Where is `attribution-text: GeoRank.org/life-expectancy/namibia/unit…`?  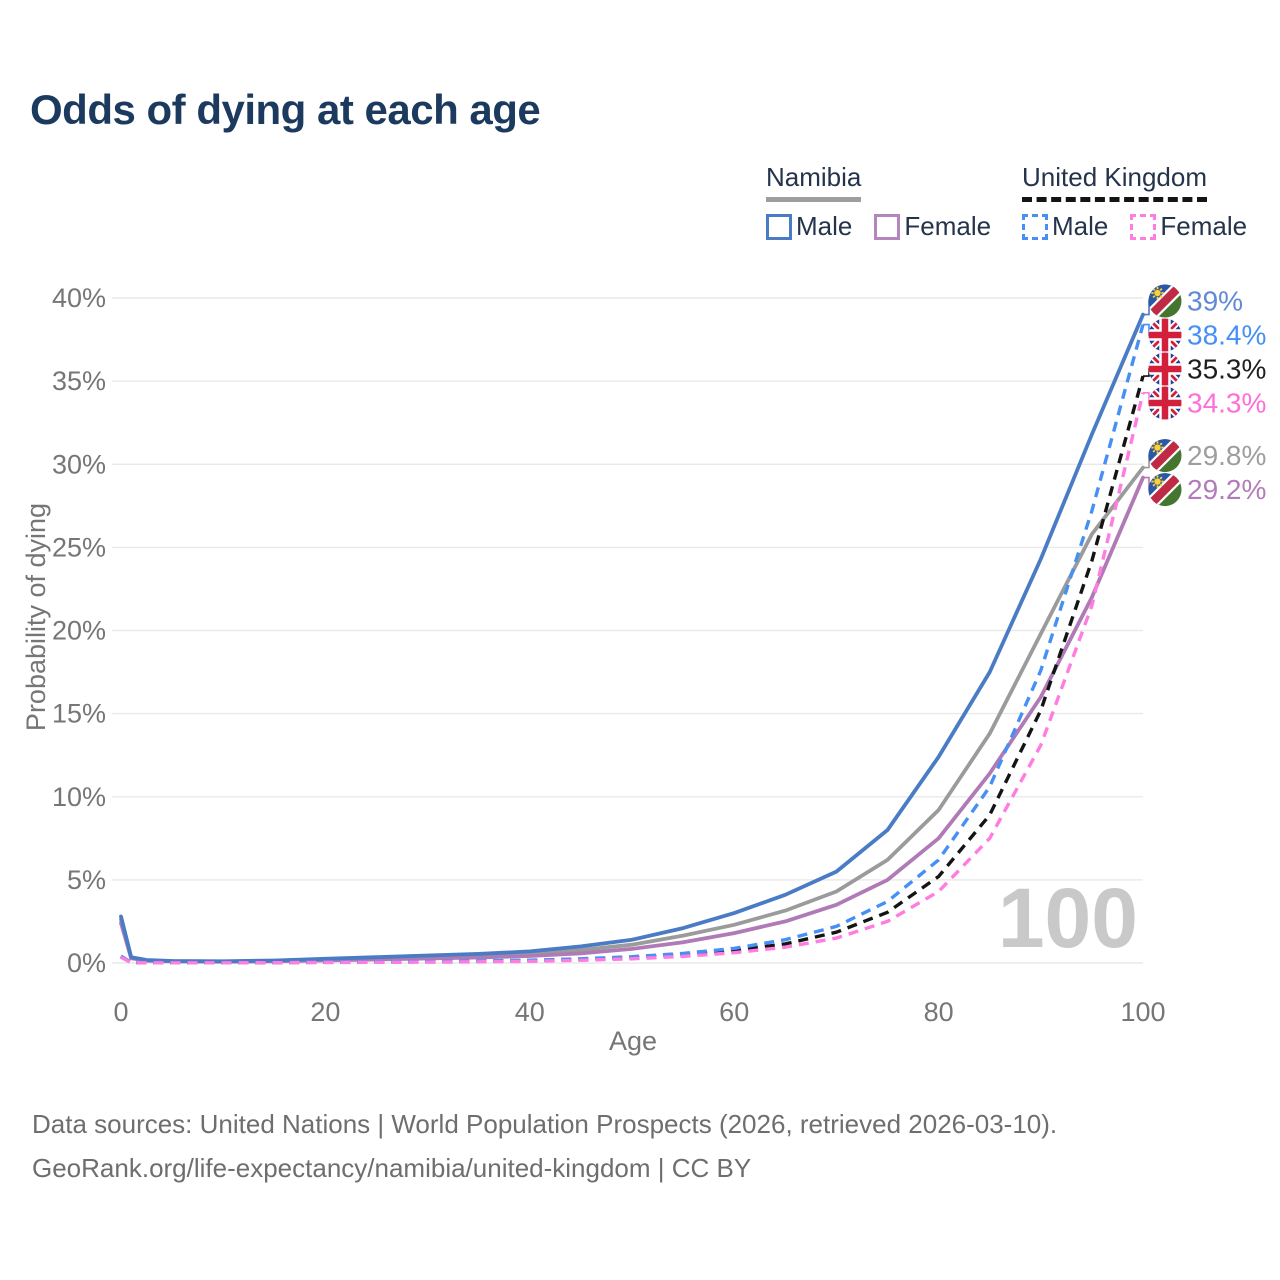 attribution-text: GeoRank.org/life-expectancy/namibia/unit… is located at coordinates (392, 1168).